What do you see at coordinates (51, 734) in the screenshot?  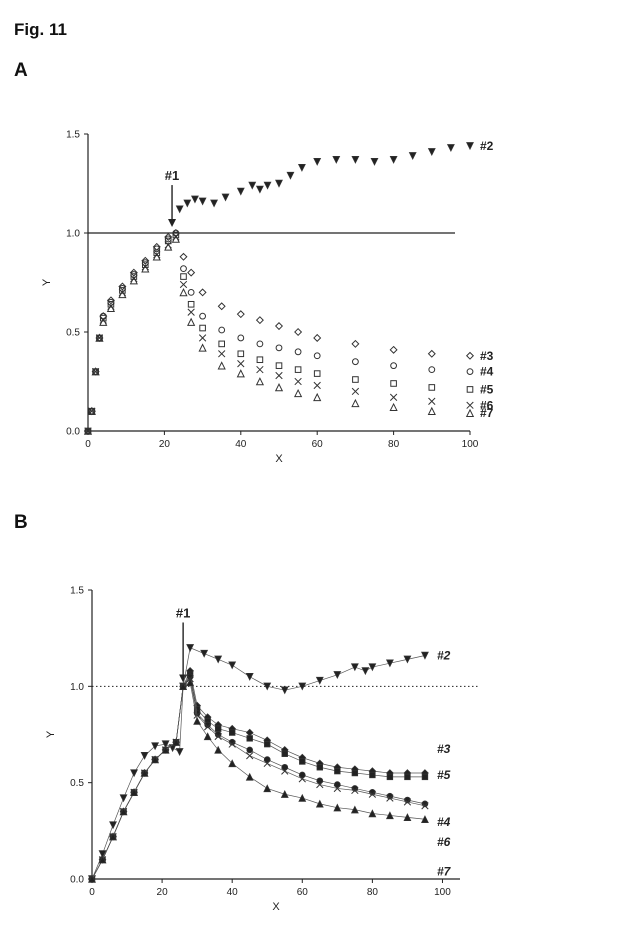 I see `panel-b-y-axis-label: Y` at bounding box center [51, 734].